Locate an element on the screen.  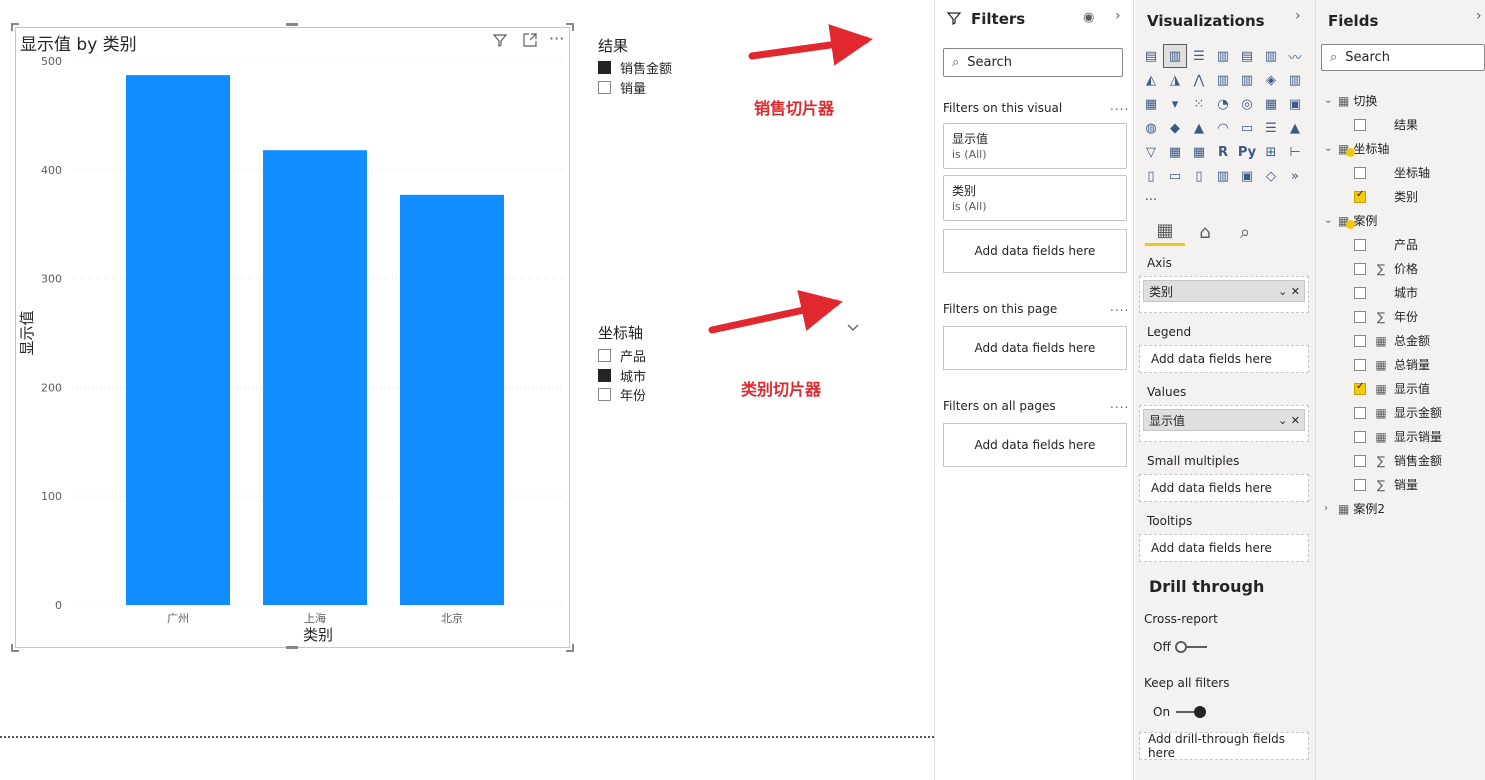
filled-map-icon: ◆ is located at coordinates (1175, 128).